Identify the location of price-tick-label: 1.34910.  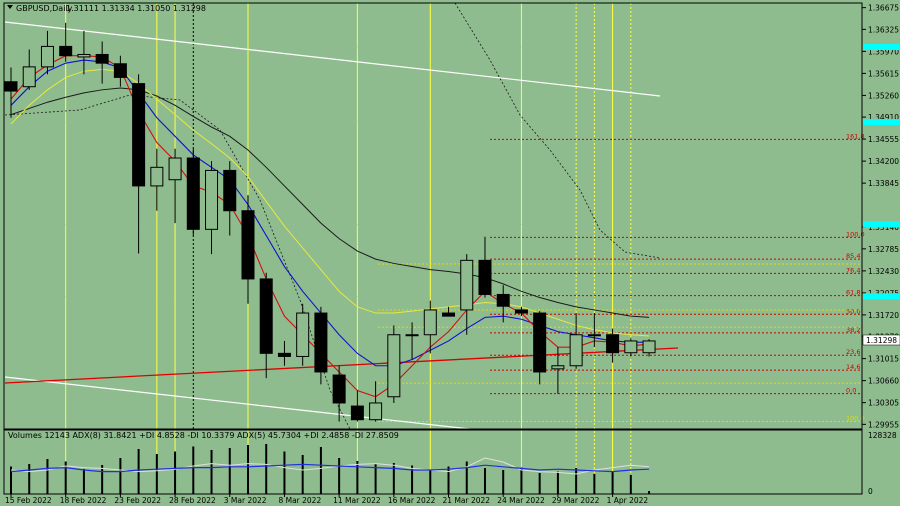
(883, 117).